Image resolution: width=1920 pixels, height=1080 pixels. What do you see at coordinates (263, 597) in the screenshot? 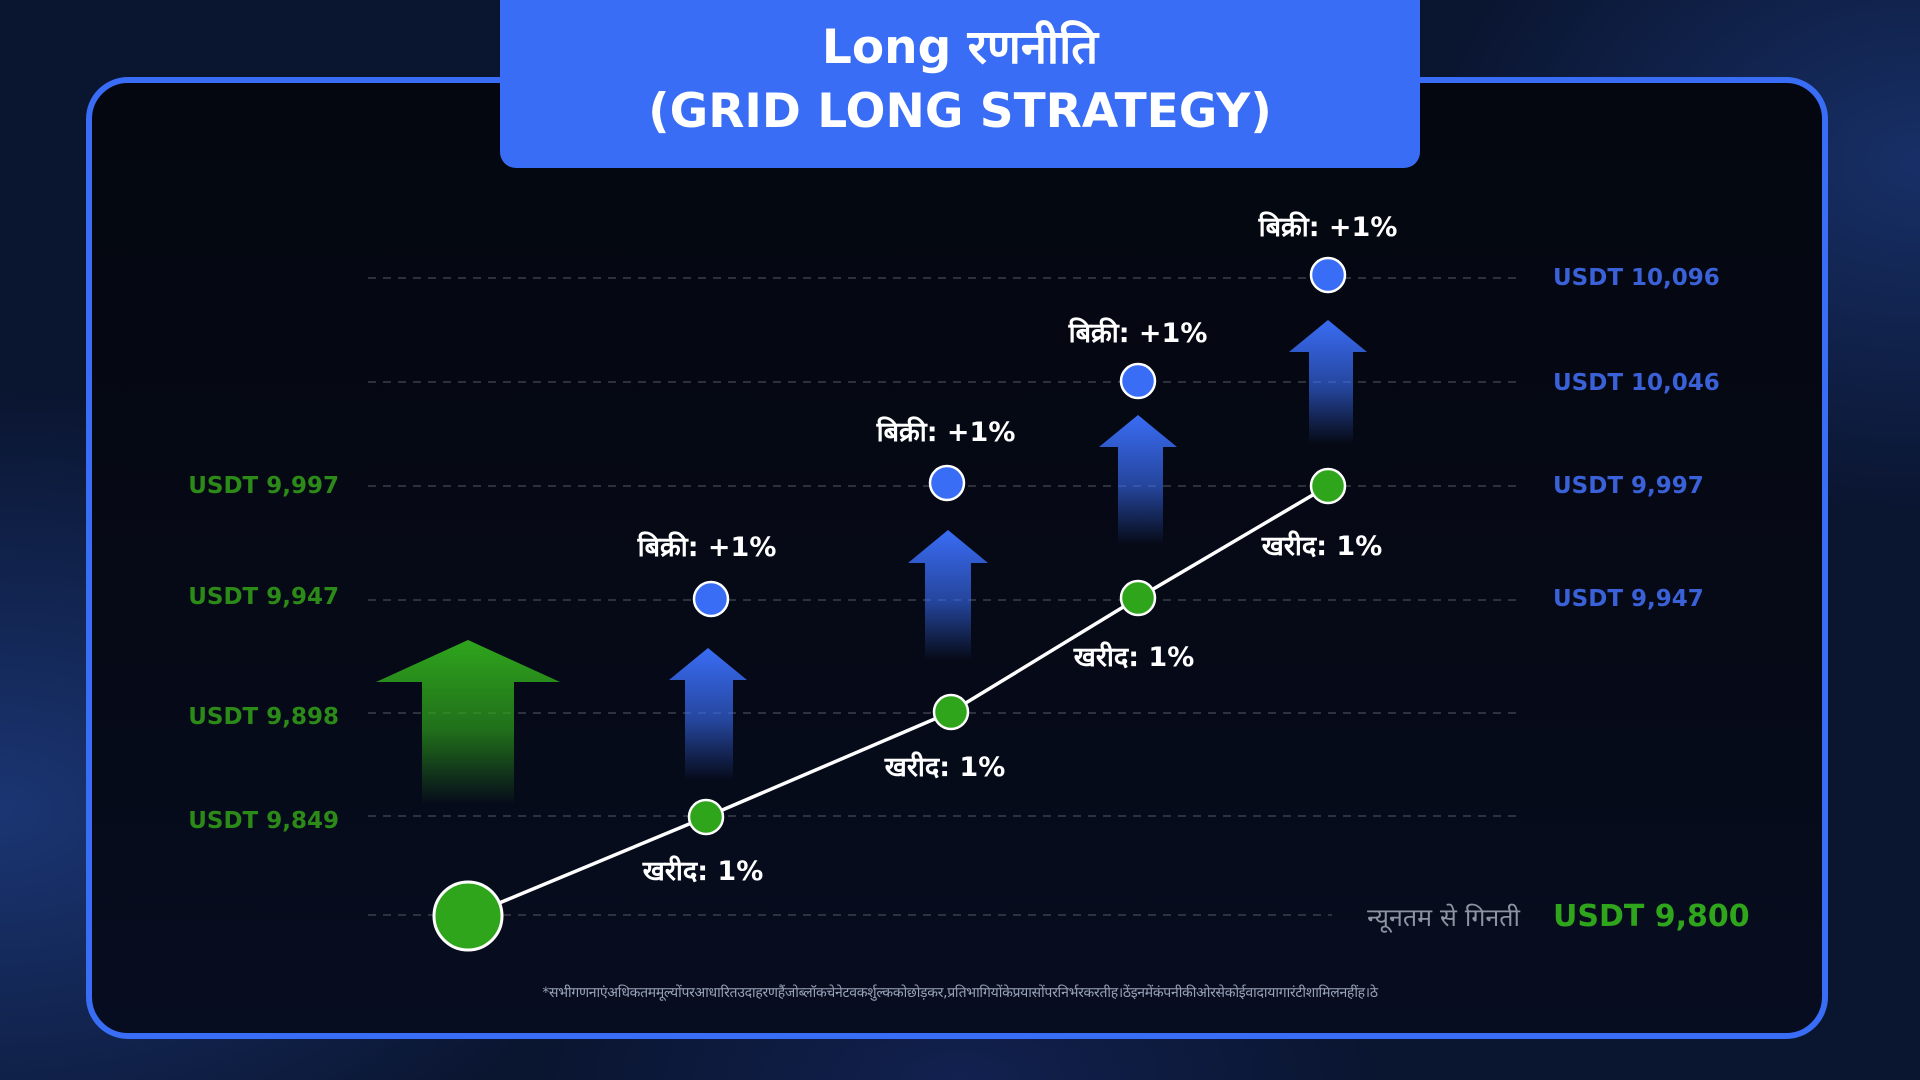
I see `left-level-label-9947: USDT 9,947` at bounding box center [263, 597].